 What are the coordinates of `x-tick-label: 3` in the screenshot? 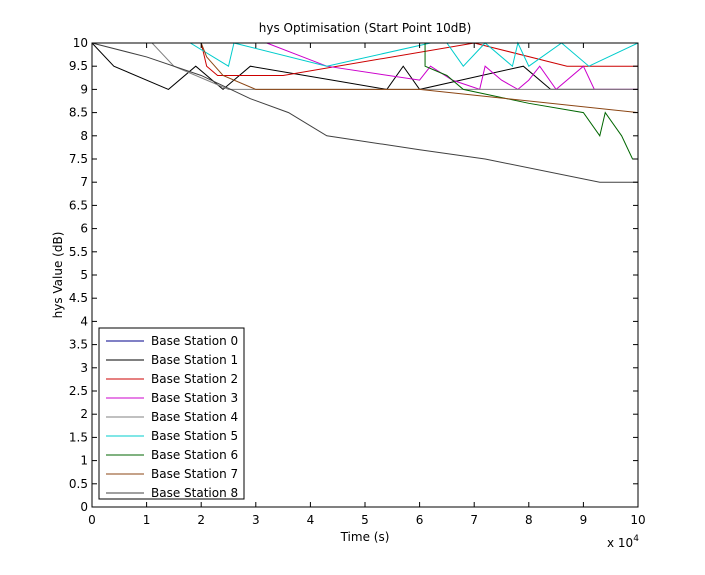 It's located at (256, 520).